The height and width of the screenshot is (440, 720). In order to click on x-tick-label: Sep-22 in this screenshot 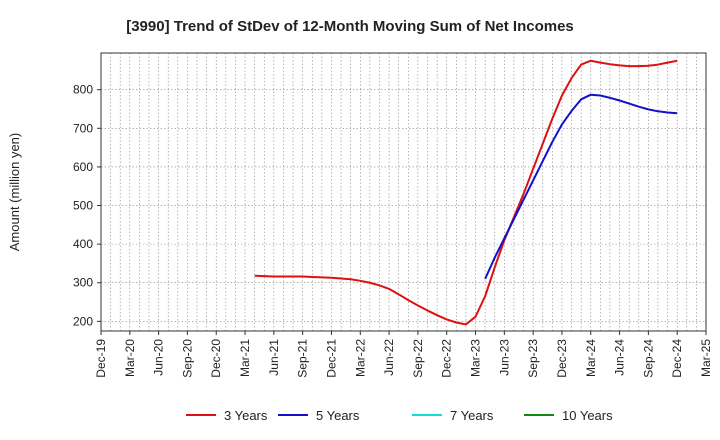, I will do `click(418, 358)`.